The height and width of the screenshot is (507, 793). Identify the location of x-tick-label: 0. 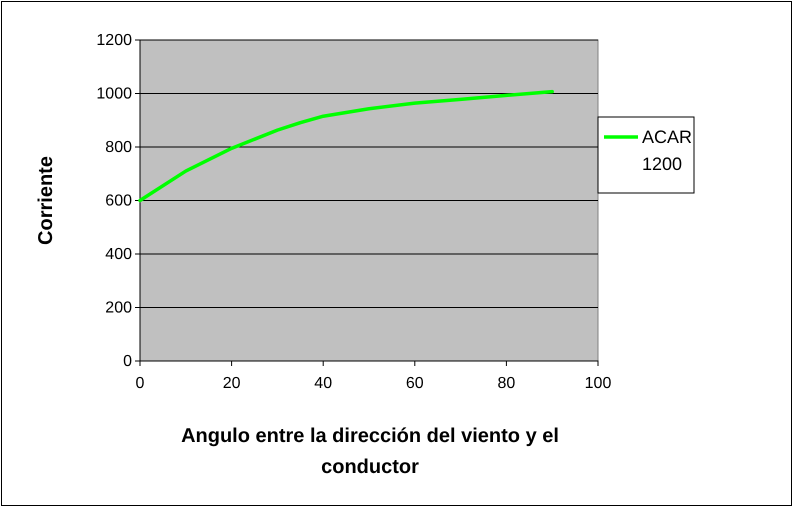
(140, 383).